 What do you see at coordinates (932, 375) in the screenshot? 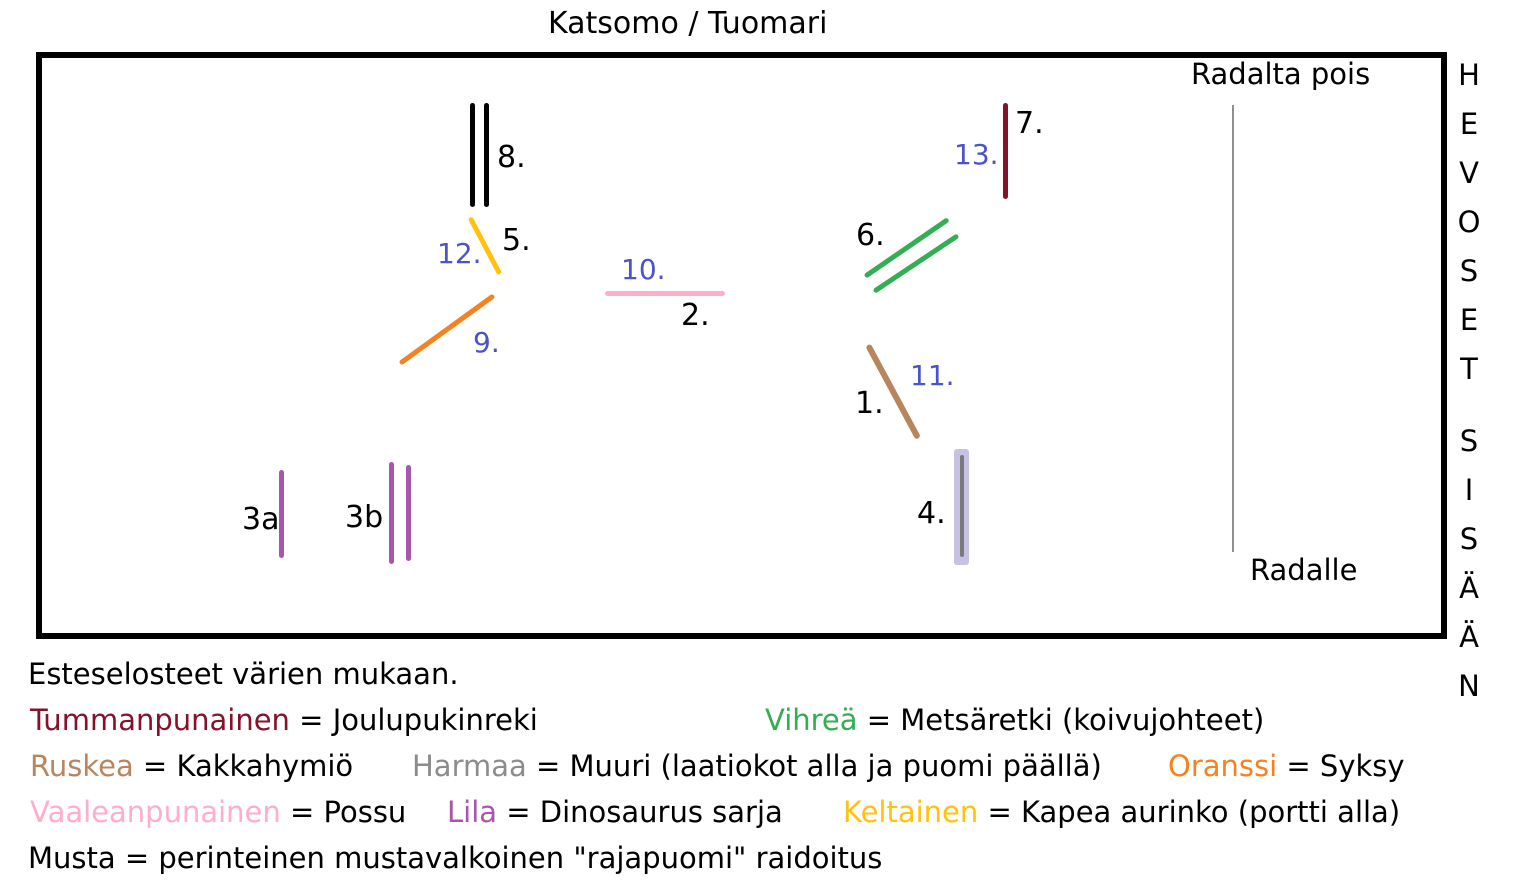
I see `obstacle-11-number: 11.` at bounding box center [932, 375].